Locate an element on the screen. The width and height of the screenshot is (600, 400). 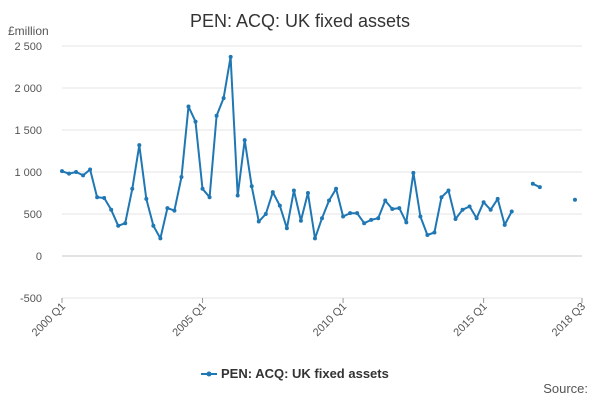
x-tick-label: 2000 Q1 is located at coordinates (49, 320).